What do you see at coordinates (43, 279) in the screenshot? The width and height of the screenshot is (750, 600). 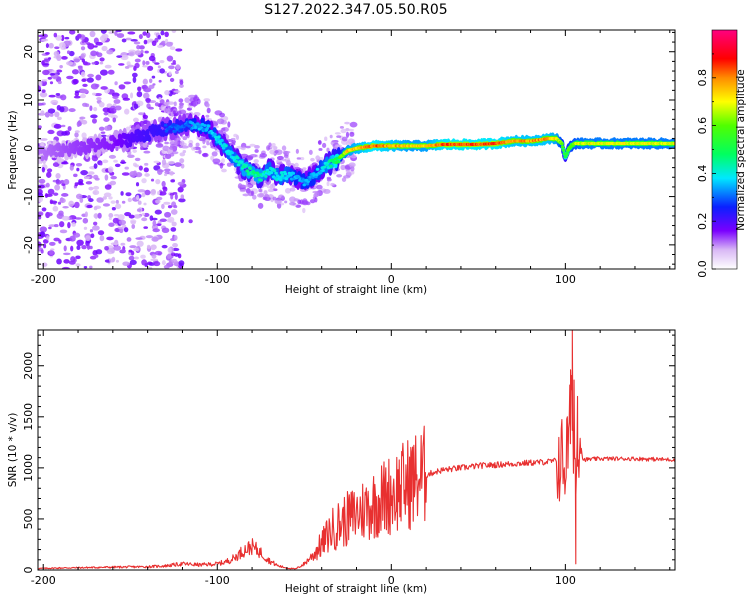 I see `spectrogram-xtick-label: -200` at bounding box center [43, 279].